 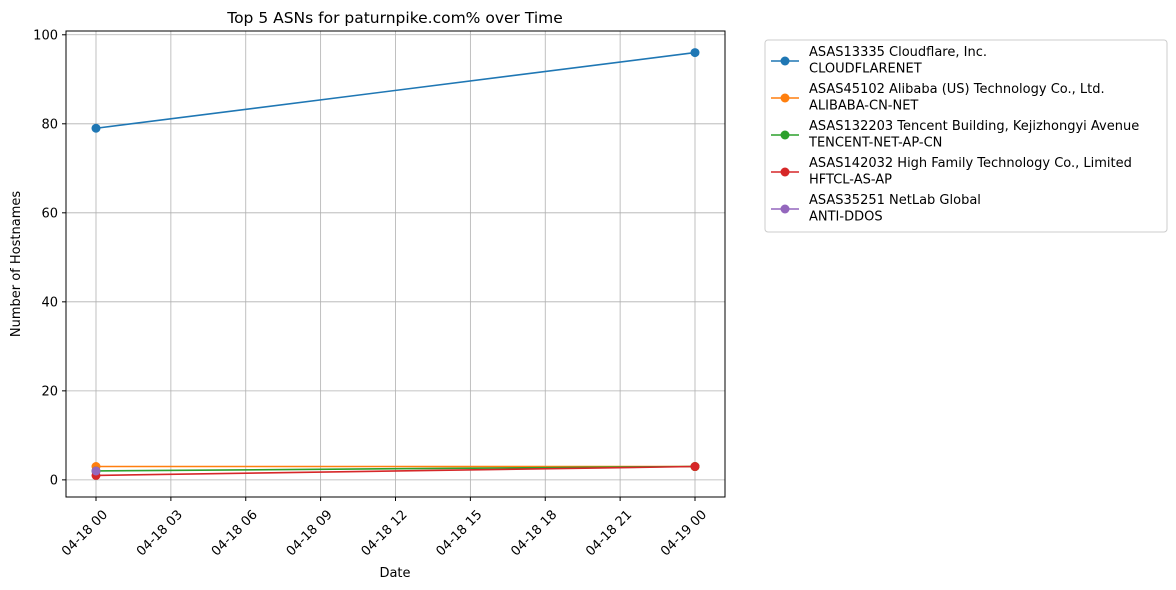 I want to click on legend-label: TENCENT-NET-AP-CN, so click(x=875, y=143).